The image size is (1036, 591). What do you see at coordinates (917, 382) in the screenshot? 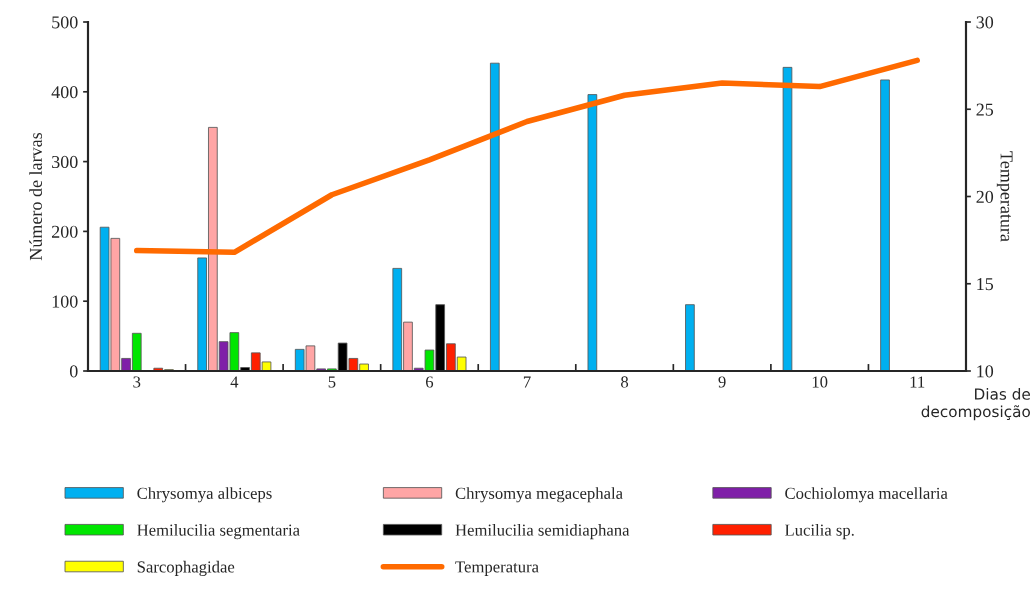
I see `x-tick-label: 11` at bounding box center [917, 382].